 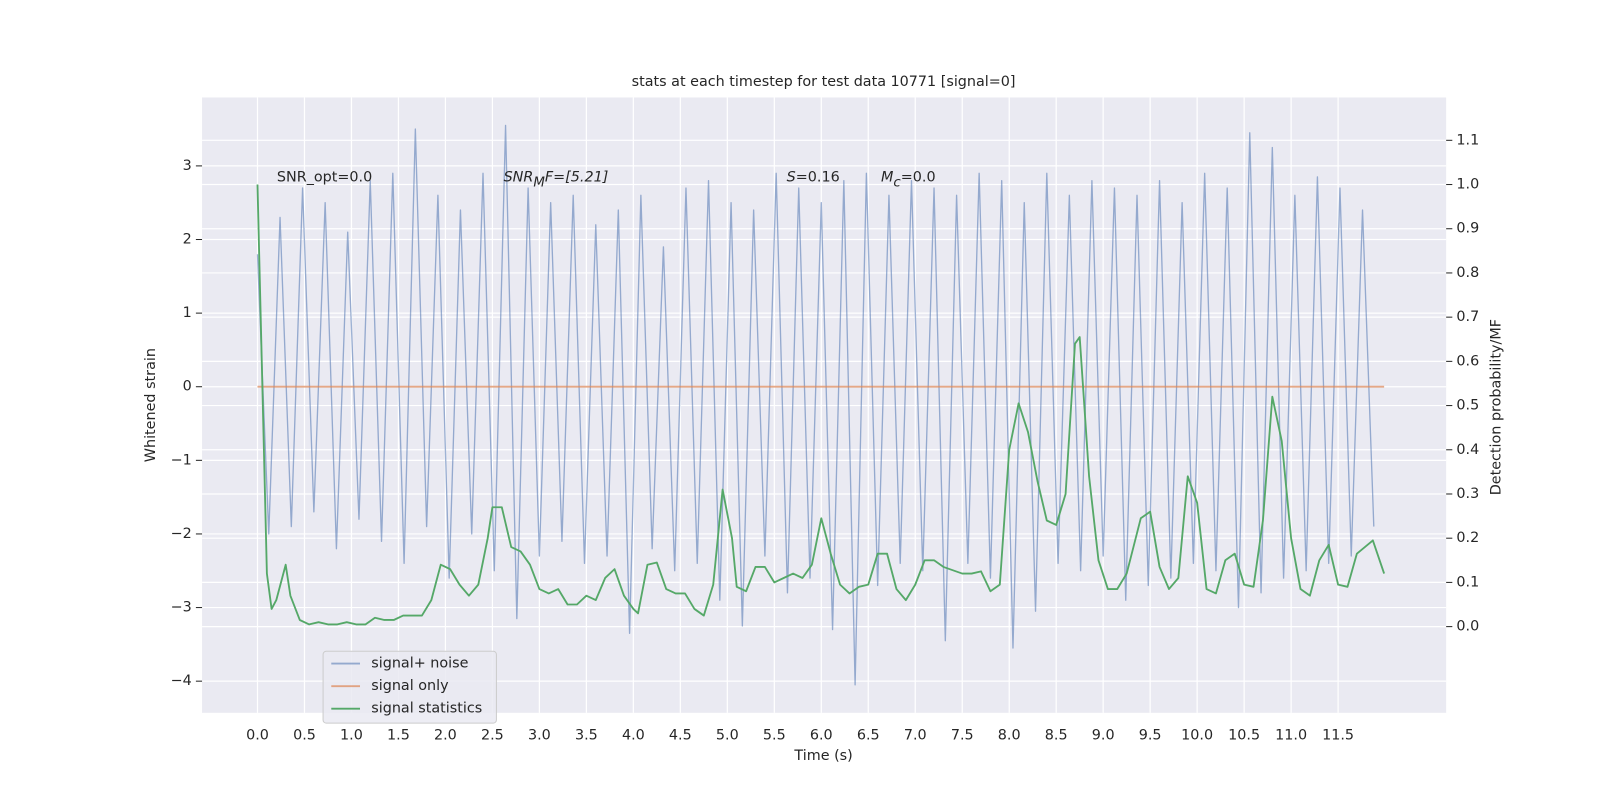 I want to click on y2-tick-label: 0.3, so click(x=1467, y=494).